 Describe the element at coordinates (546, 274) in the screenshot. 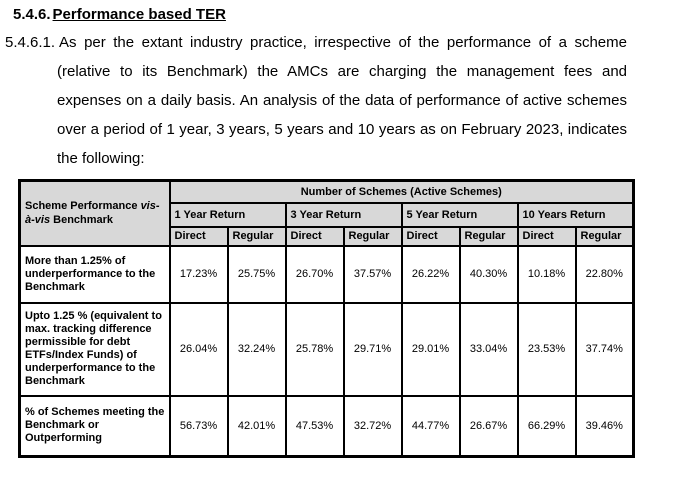

I see `cell-value: 10.18%` at that location.